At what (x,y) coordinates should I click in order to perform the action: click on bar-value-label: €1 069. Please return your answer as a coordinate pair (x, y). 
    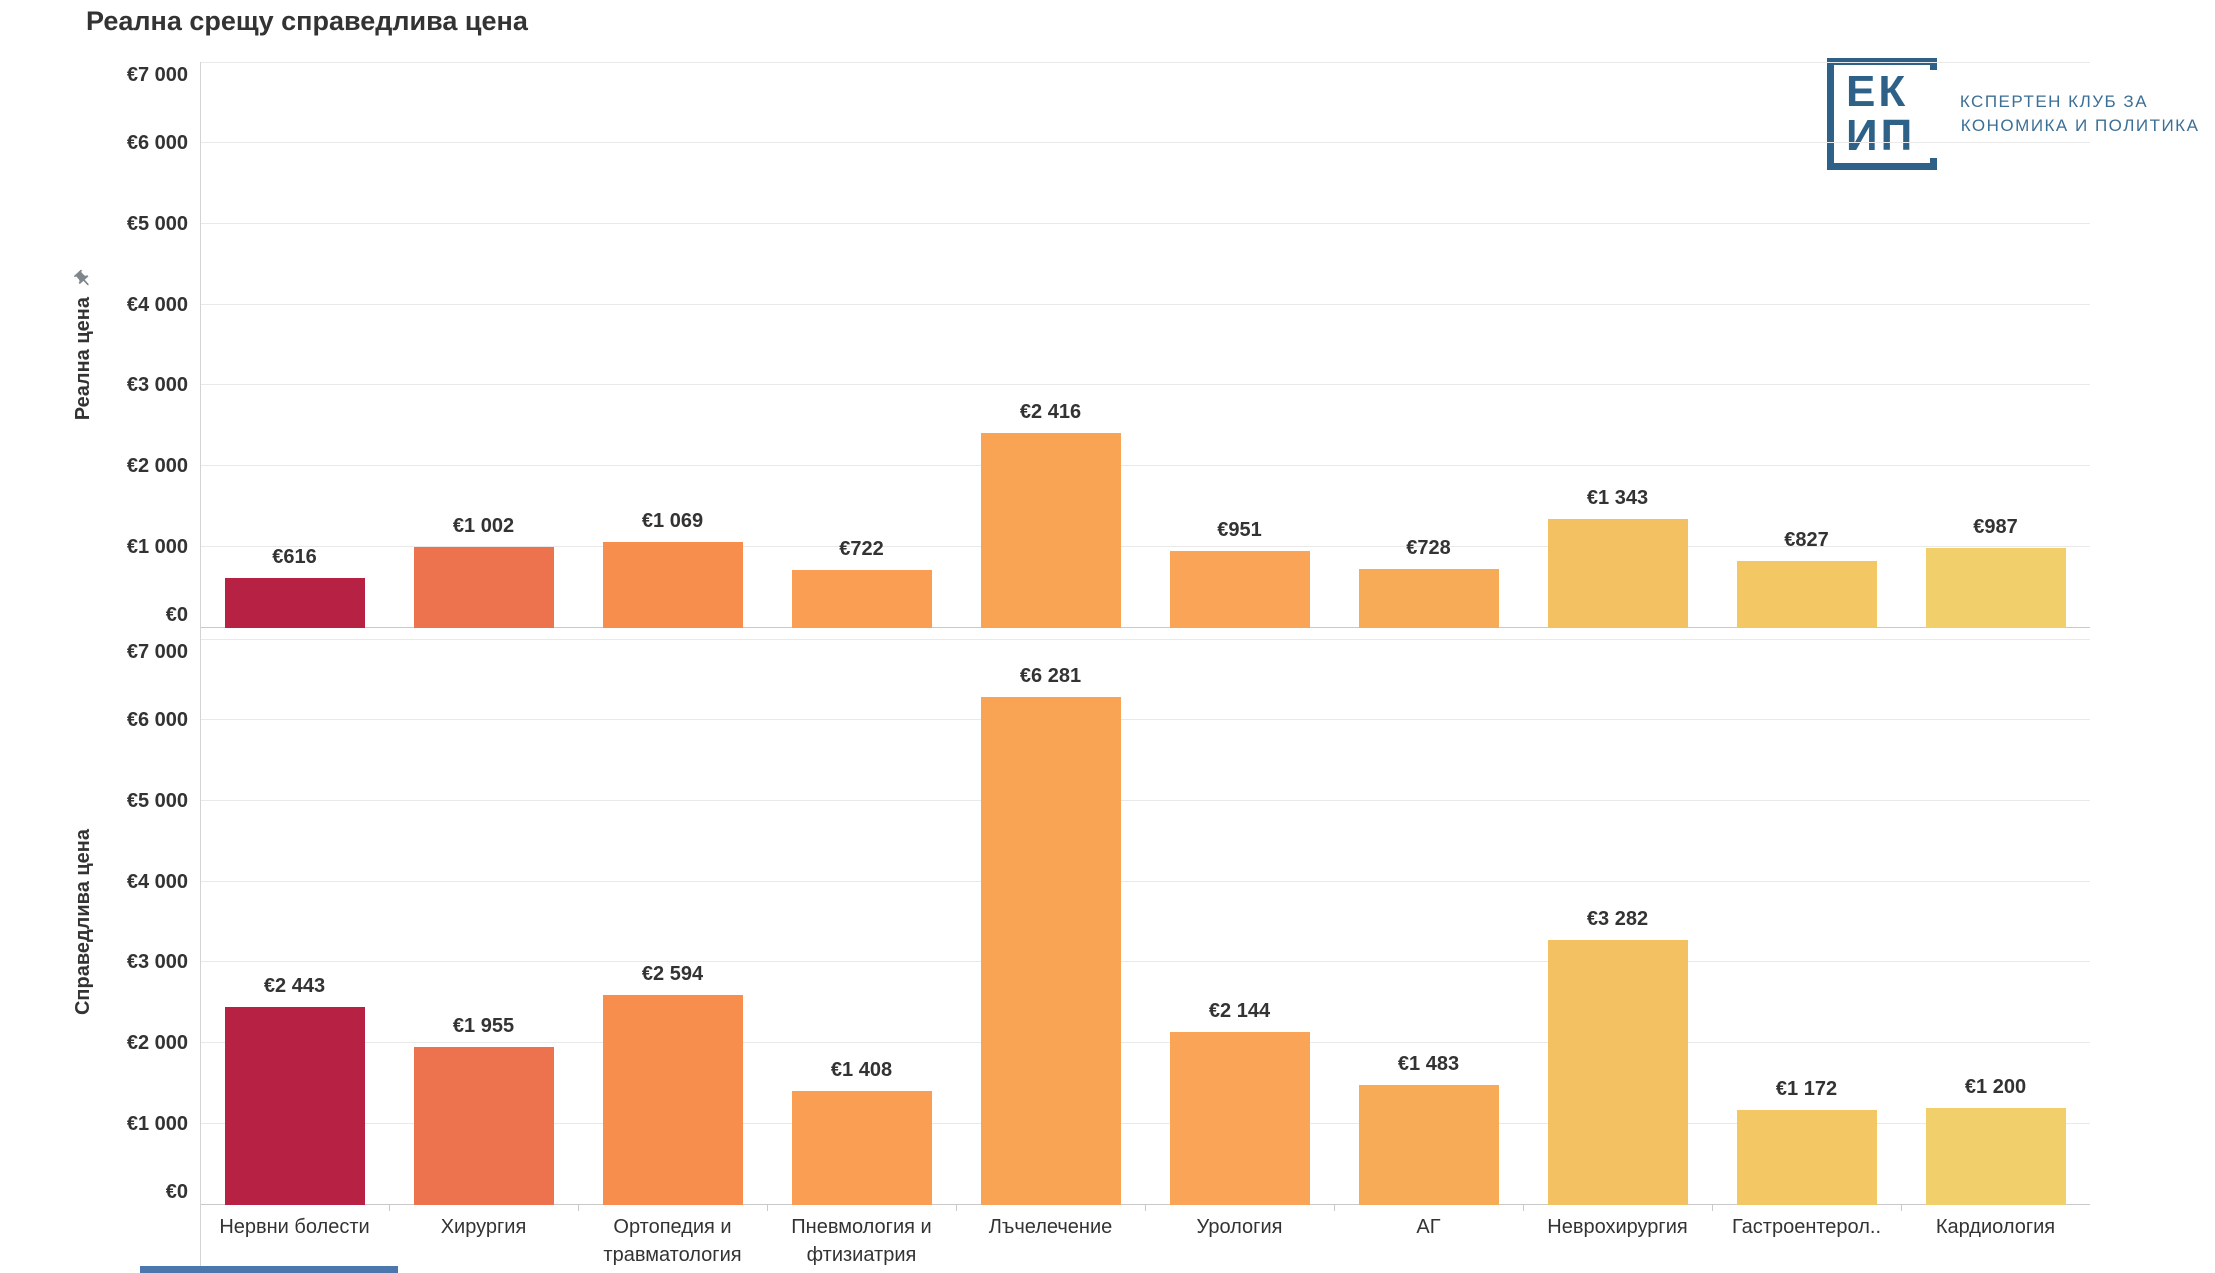
    Looking at the image, I should click on (672, 520).